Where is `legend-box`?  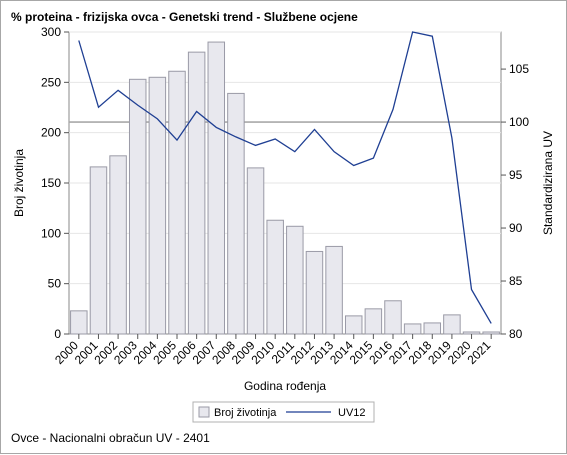
legend-box is located at coordinates (283, 412).